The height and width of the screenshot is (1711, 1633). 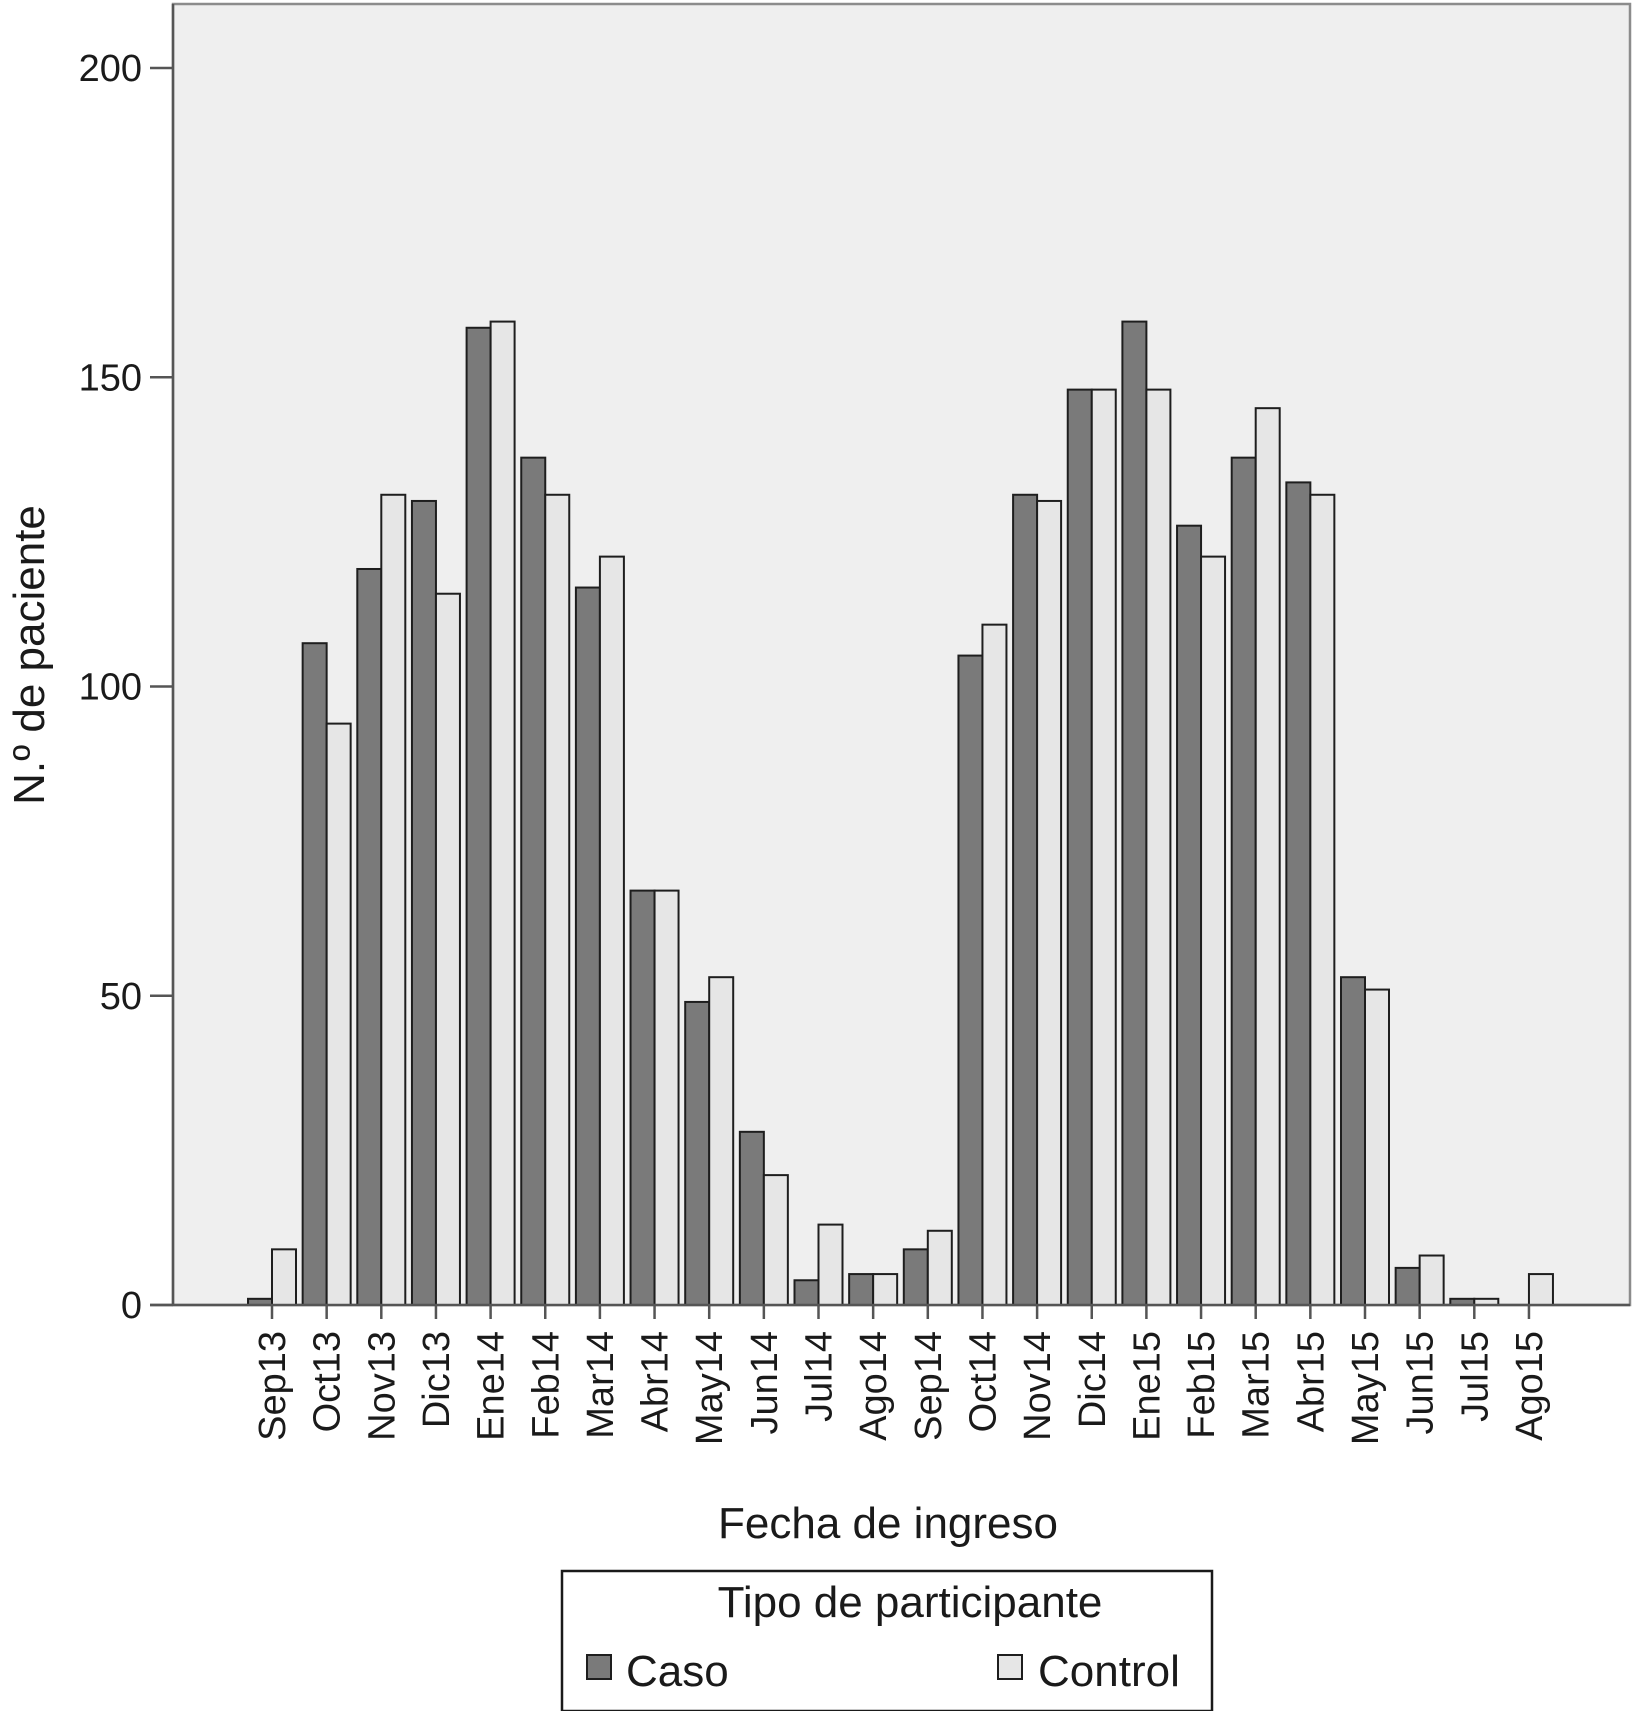 I want to click on bar-control-mar14, so click(x=611, y=930).